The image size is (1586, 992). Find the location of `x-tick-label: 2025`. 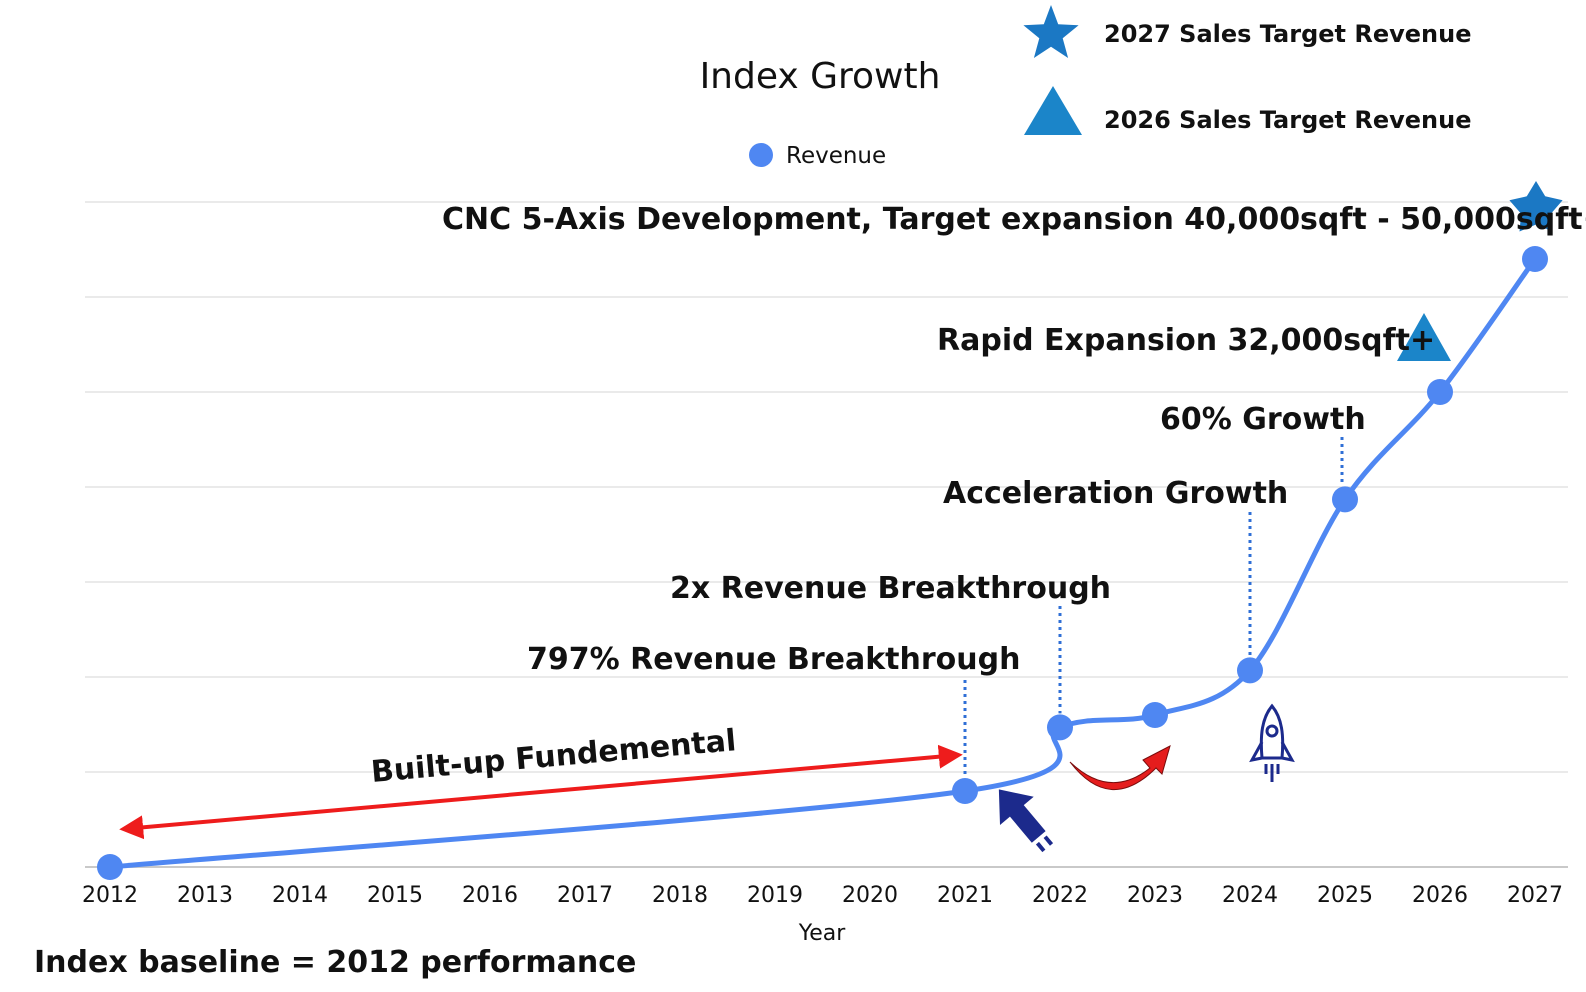

x-tick-label: 2025 is located at coordinates (1345, 895).